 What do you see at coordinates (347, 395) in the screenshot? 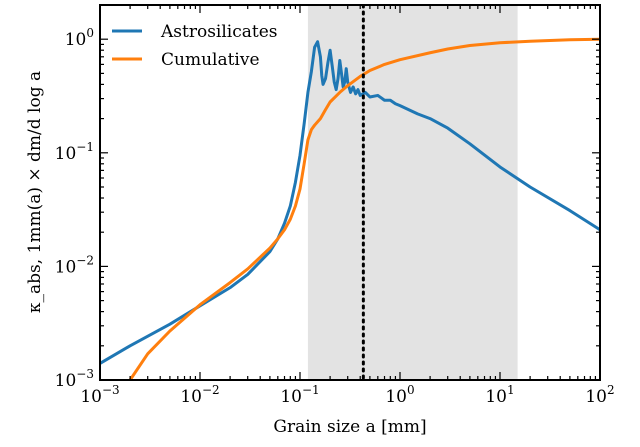
I see `x-tick-labels: 10⁻³ 10⁻² 10⁻¹ 10⁰ 10¹ 10²` at bounding box center [347, 395].